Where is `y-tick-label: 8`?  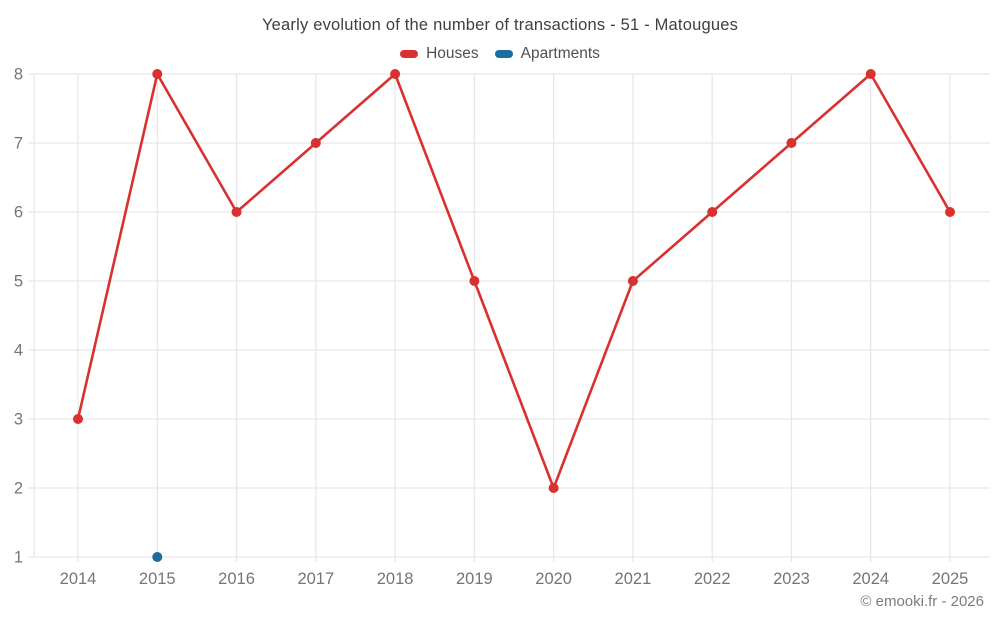 y-tick-label: 8 is located at coordinates (18, 75).